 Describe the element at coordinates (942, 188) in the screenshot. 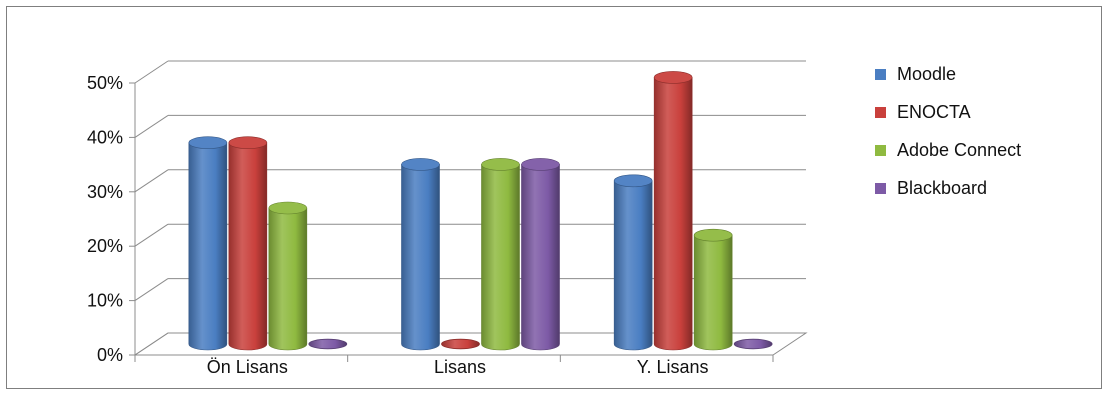

I see `legend-label: Blackboard` at that location.